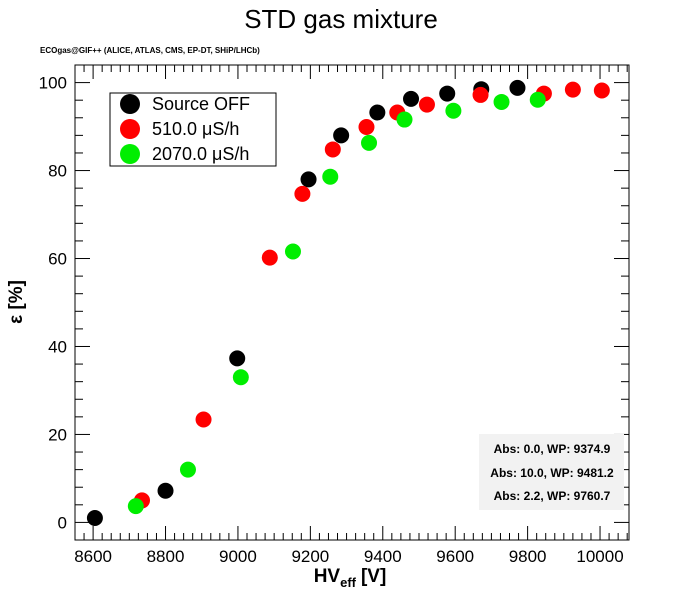 This screenshot has width=700, height=600. What do you see at coordinates (201, 104) in the screenshot?
I see `legend-label-source-off: Source OFF` at bounding box center [201, 104].